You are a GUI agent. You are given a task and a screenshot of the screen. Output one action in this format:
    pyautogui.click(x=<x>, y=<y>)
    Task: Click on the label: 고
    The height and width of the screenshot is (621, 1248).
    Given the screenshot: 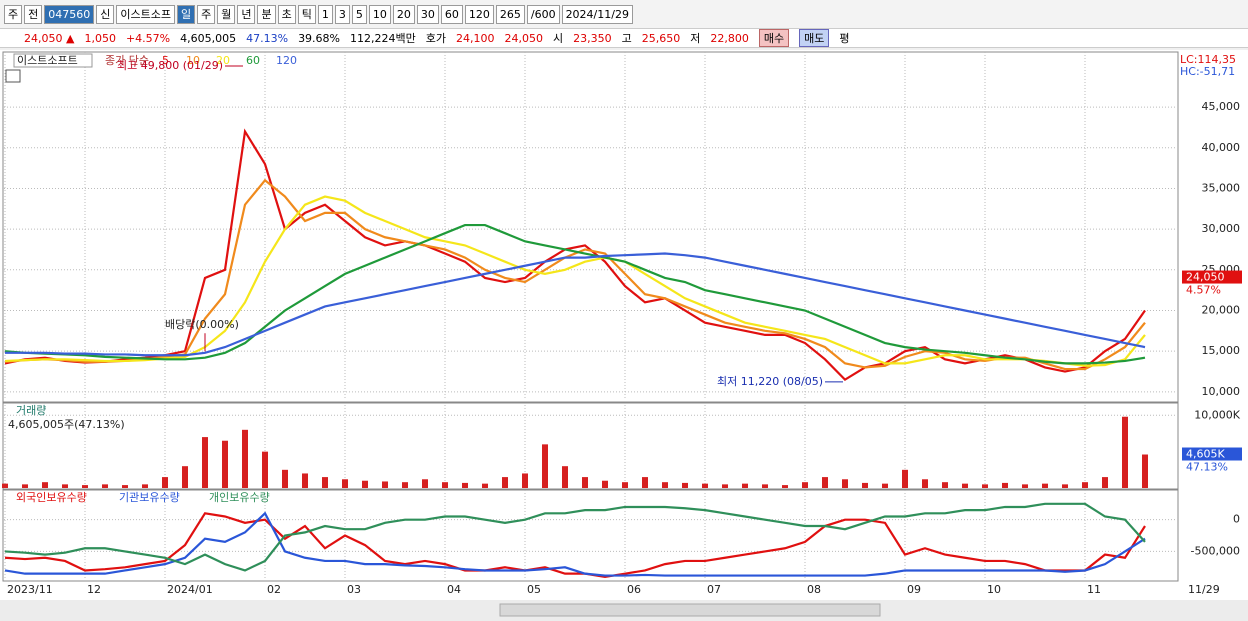 What is the action you would take?
    pyautogui.click(x=626, y=38)
    